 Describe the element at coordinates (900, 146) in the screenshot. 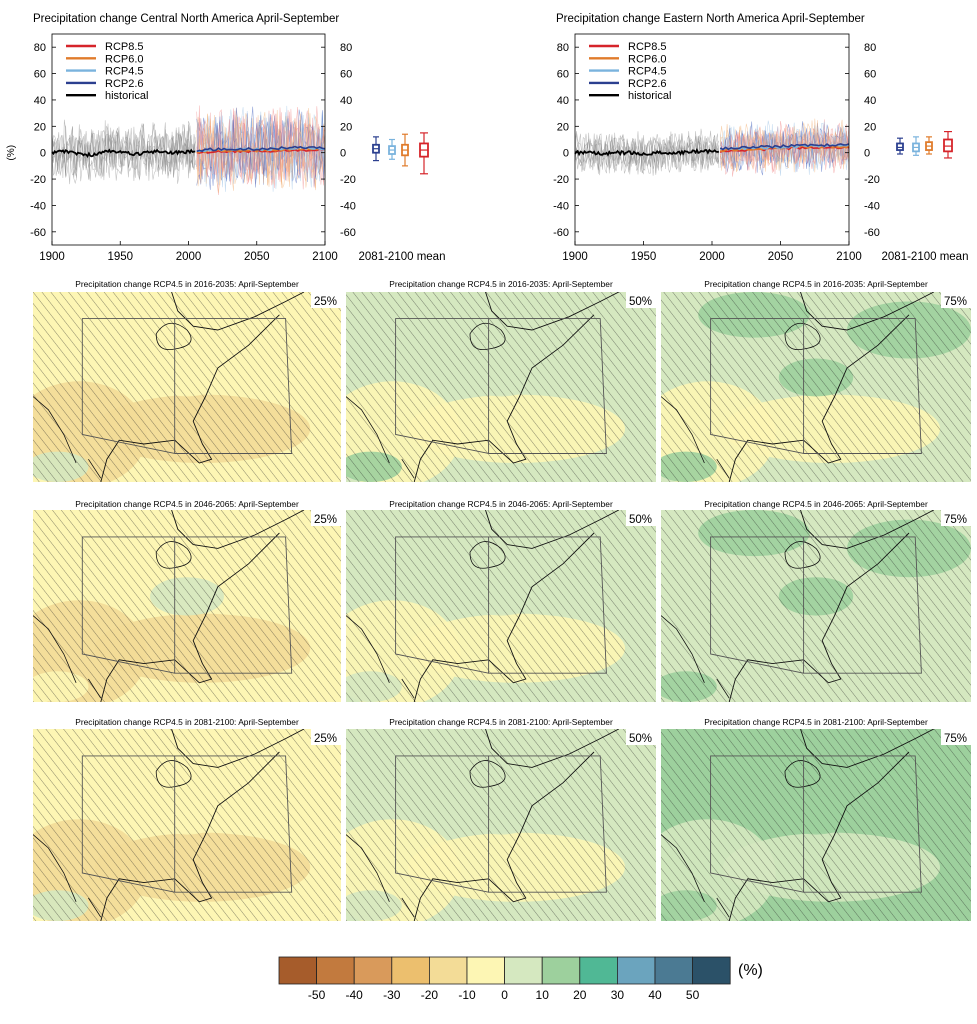

I see `box-iqr` at that location.